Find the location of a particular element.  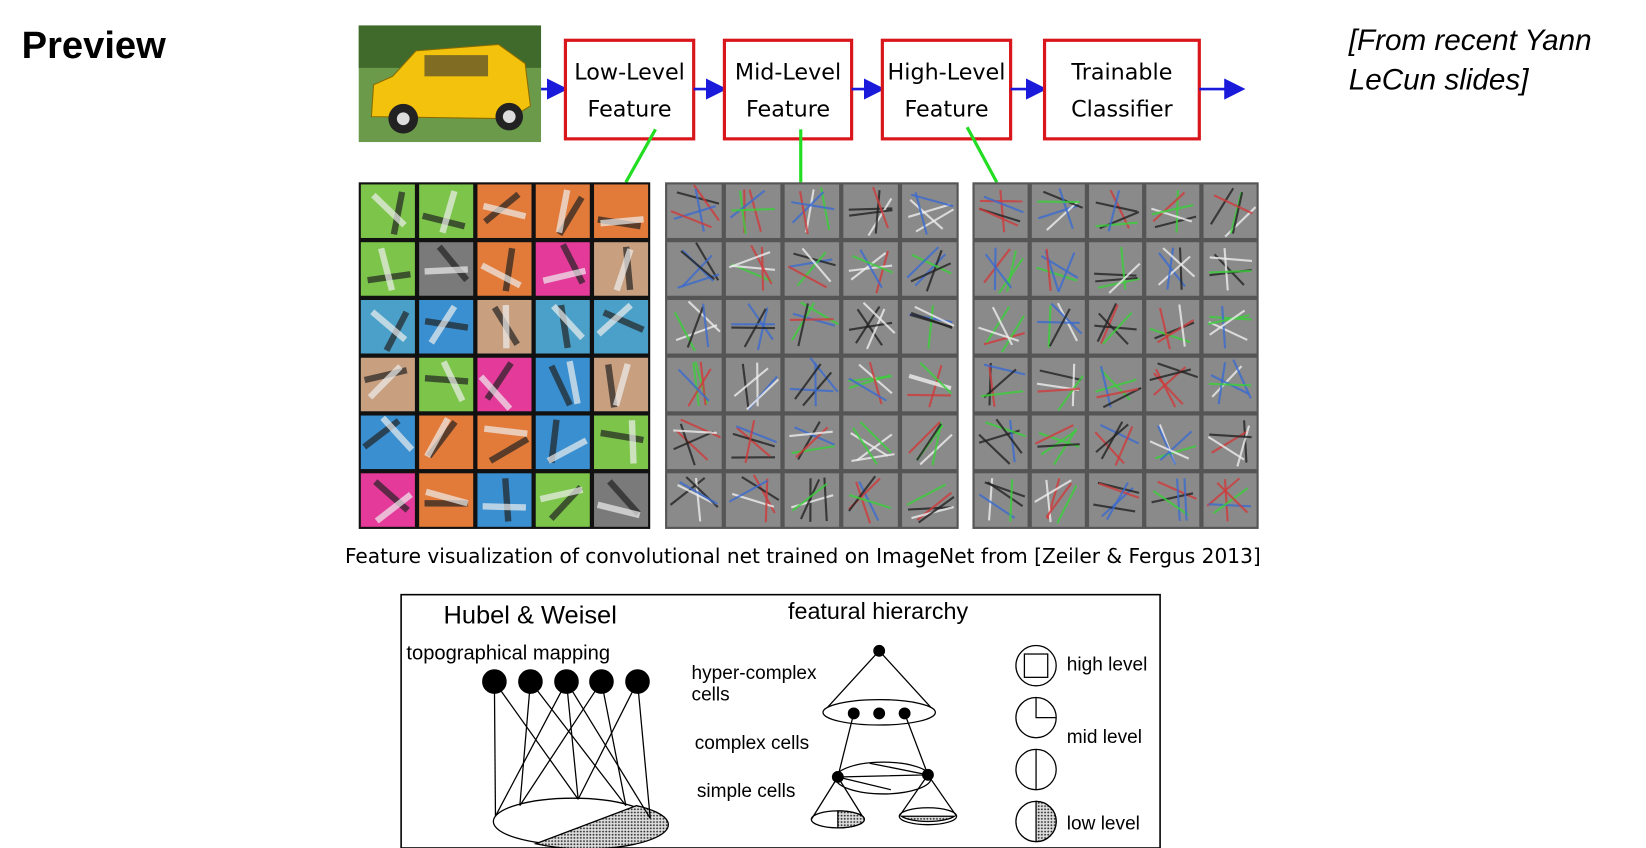

cell-label: simple cells is located at coordinates (746, 791).